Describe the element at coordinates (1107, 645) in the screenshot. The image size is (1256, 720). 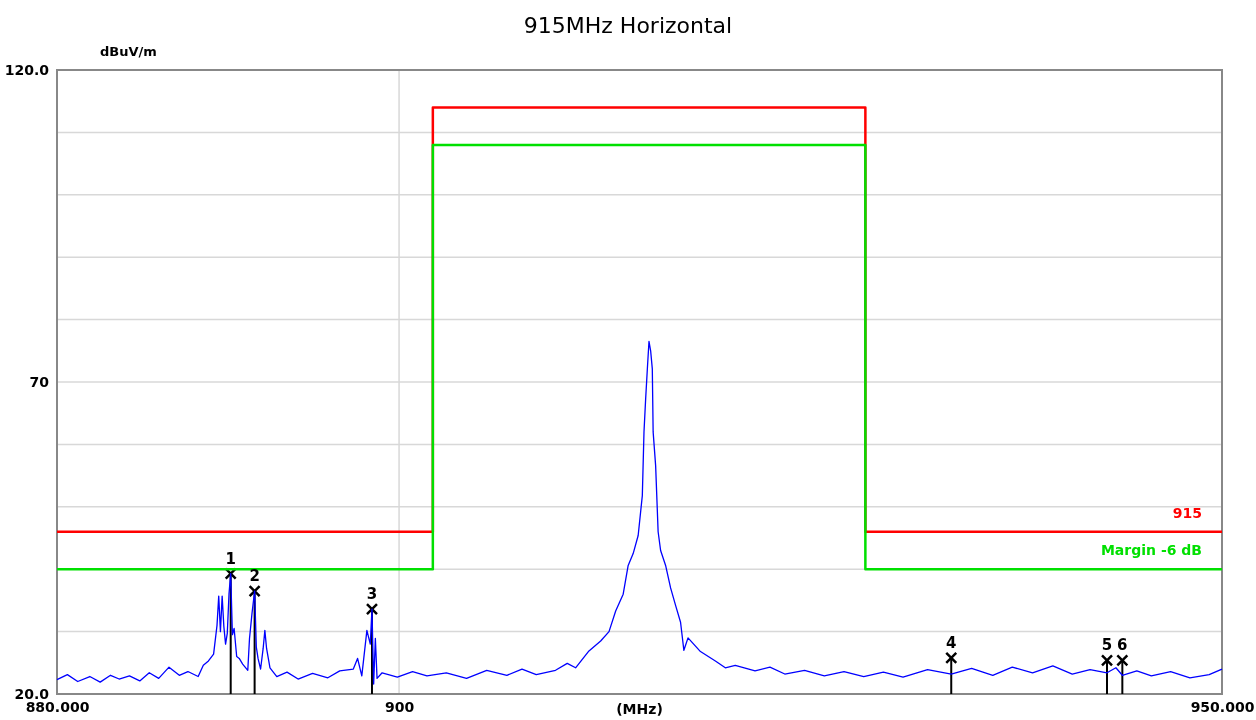
I see `annotation: 5` at that location.